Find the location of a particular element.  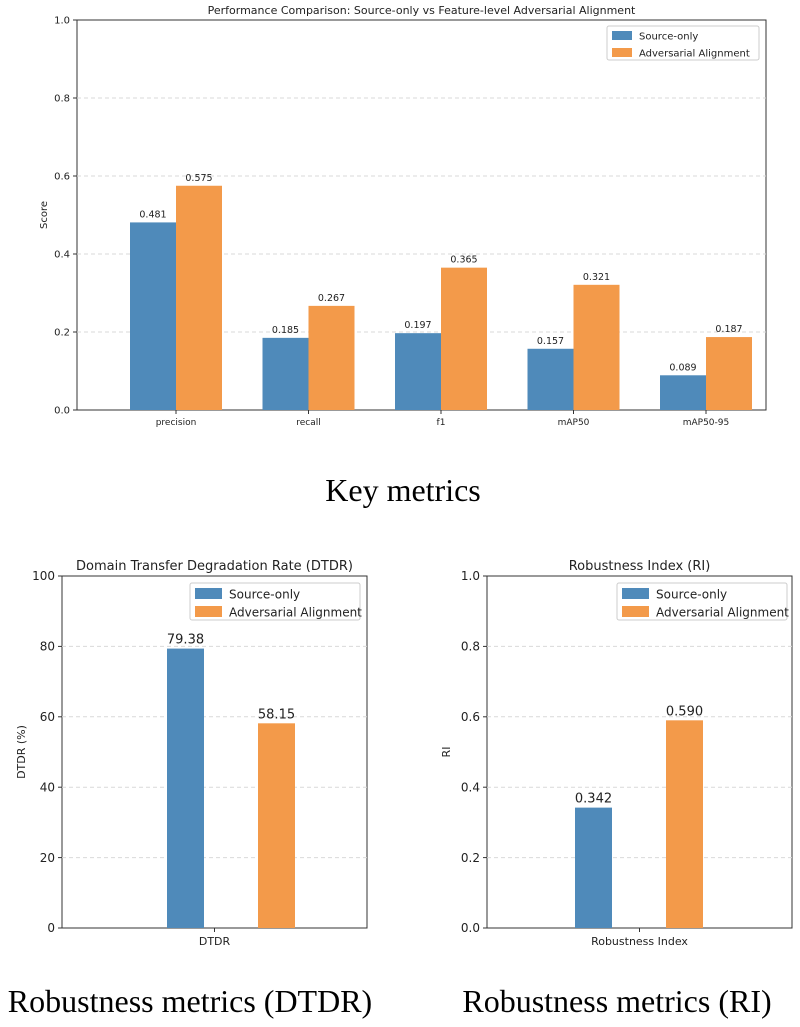

ri-ytick-label: 0.6 is located at coordinates (470, 717).